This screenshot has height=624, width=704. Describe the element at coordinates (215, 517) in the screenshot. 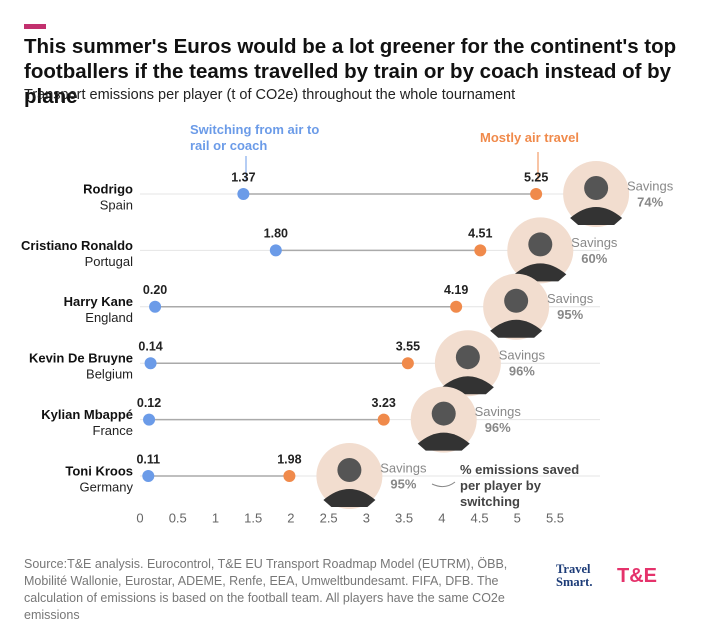

I see `x-tick-label: 1` at that location.